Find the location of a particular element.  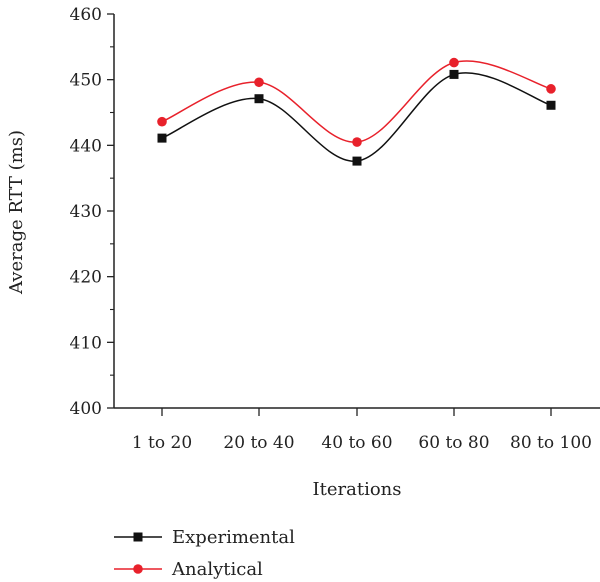

y-tick-label: 450 is located at coordinates (86, 81).